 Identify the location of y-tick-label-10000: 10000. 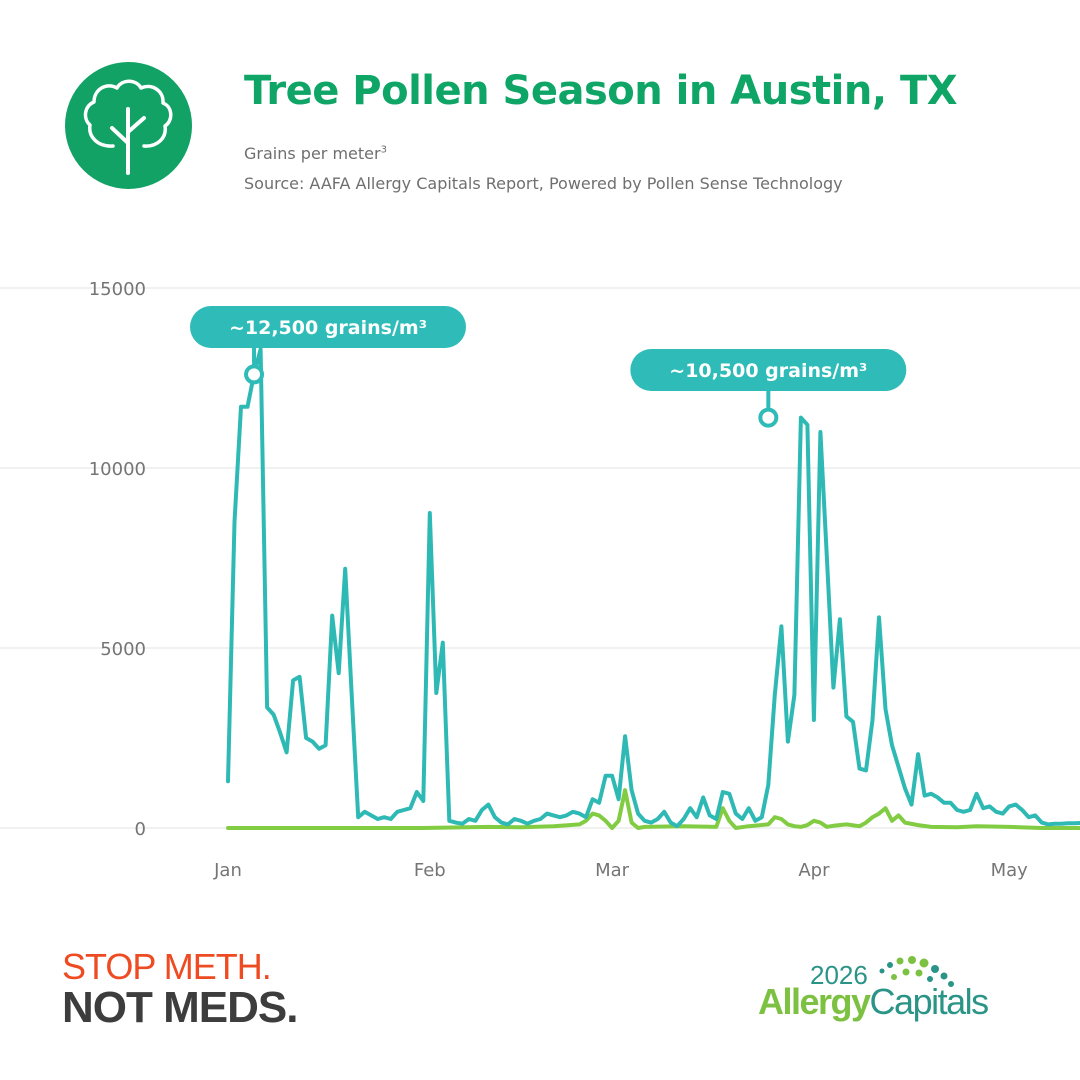
(117, 469).